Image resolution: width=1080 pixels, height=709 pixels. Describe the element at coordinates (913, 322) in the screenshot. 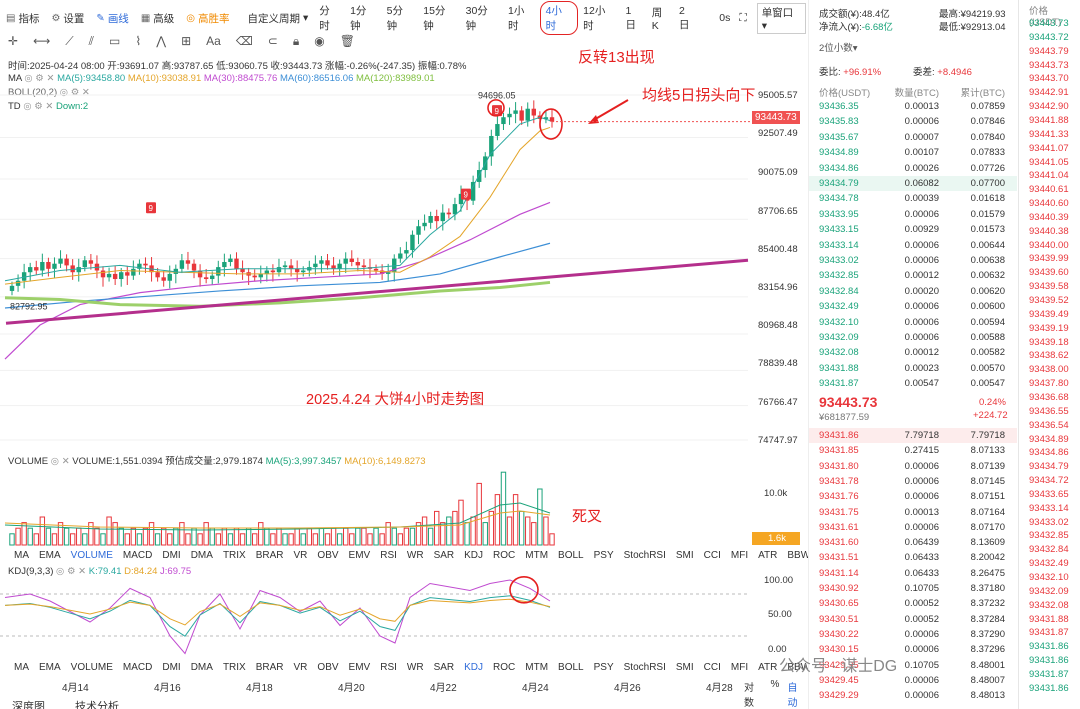

I see `bid-row: 93432.10 0.00006 0.00594` at that location.